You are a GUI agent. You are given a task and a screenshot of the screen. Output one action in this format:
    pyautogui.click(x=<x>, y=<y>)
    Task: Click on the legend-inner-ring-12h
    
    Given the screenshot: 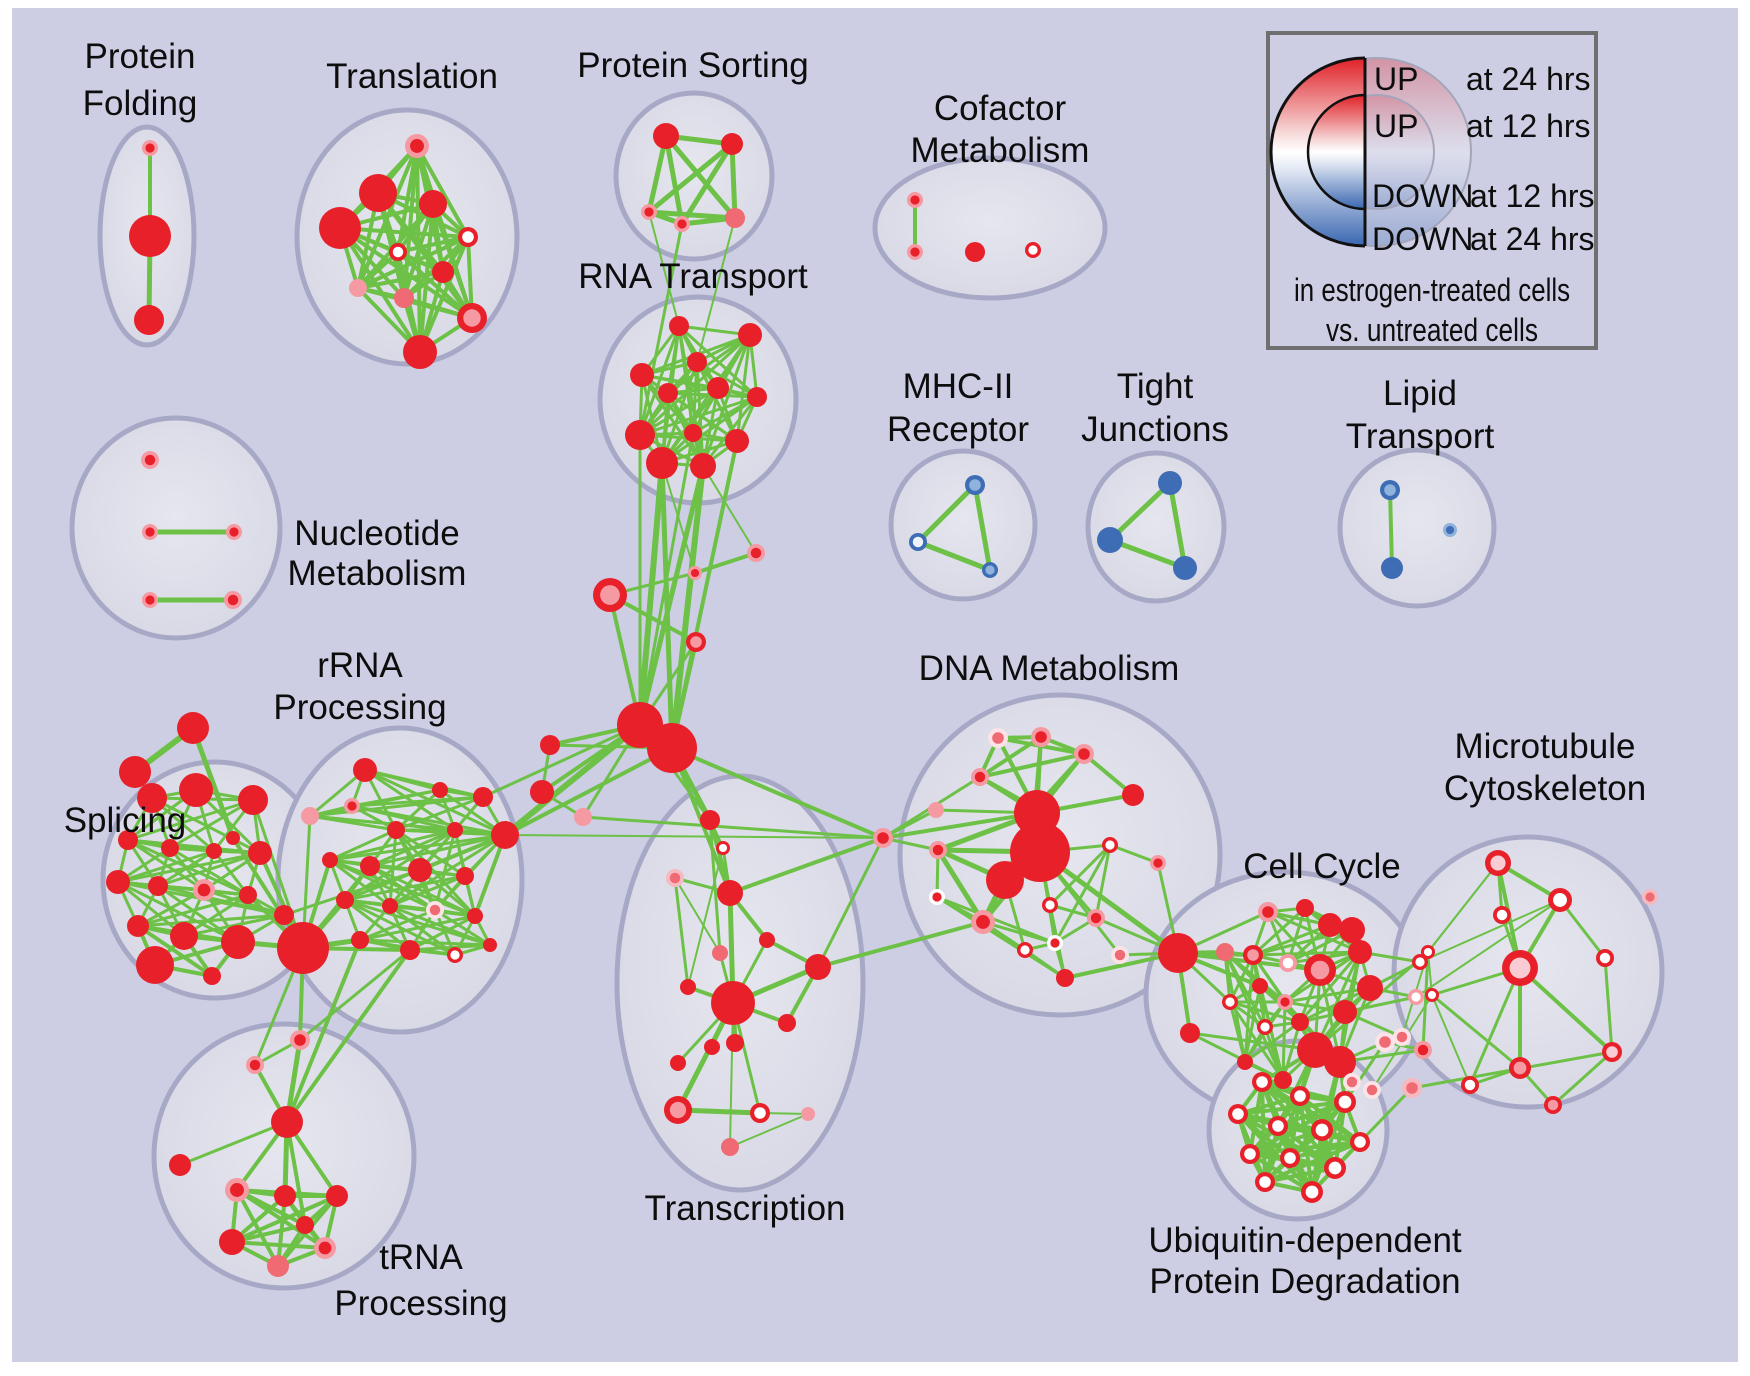 What is the action you would take?
    pyautogui.click(x=1335, y=152)
    